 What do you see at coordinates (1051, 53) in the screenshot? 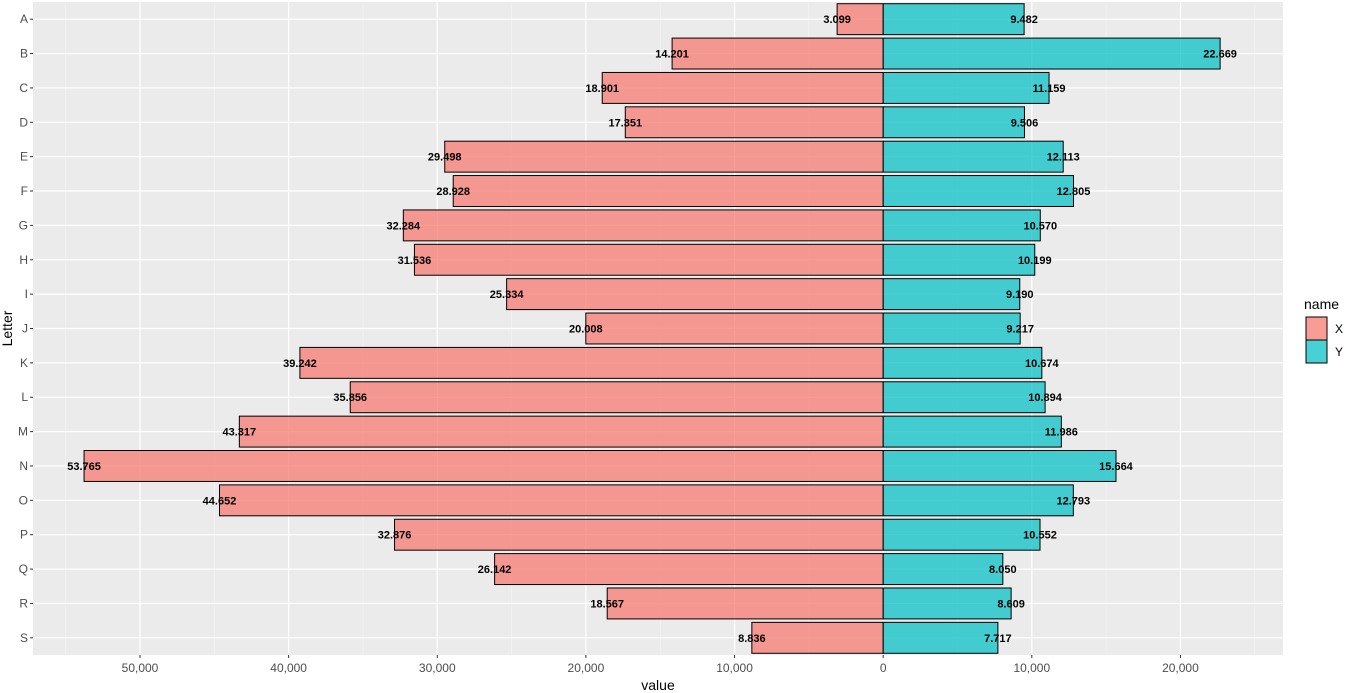
I see `bar-y-b` at bounding box center [1051, 53].